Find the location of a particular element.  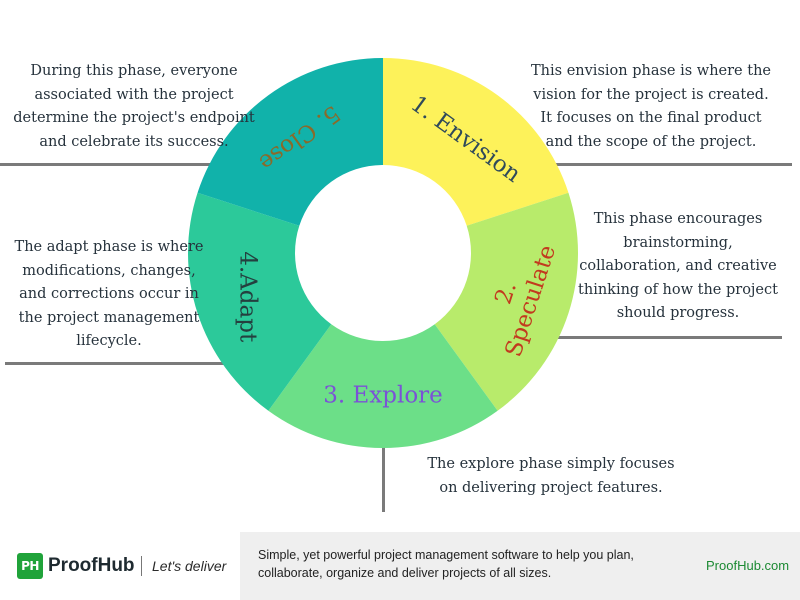

close-segment is located at coordinates (290, 142).